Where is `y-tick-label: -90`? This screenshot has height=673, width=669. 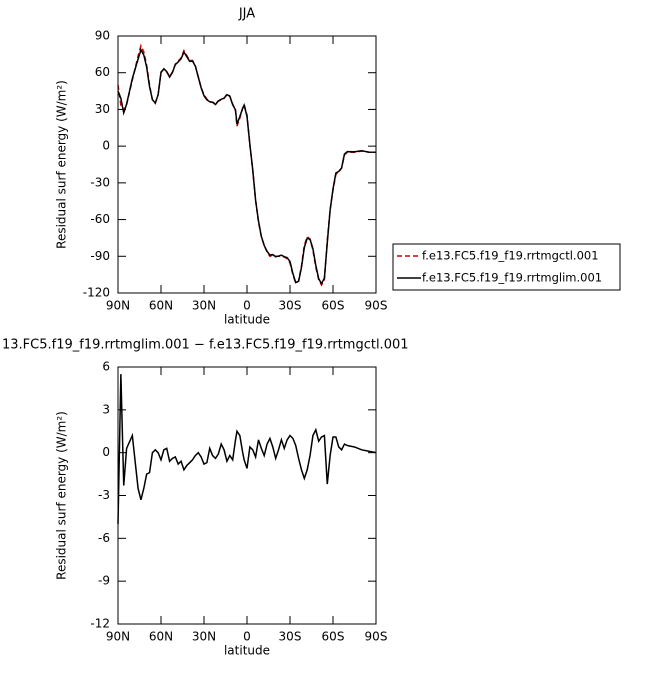
y-tick-label: -90 is located at coordinates (100, 256).